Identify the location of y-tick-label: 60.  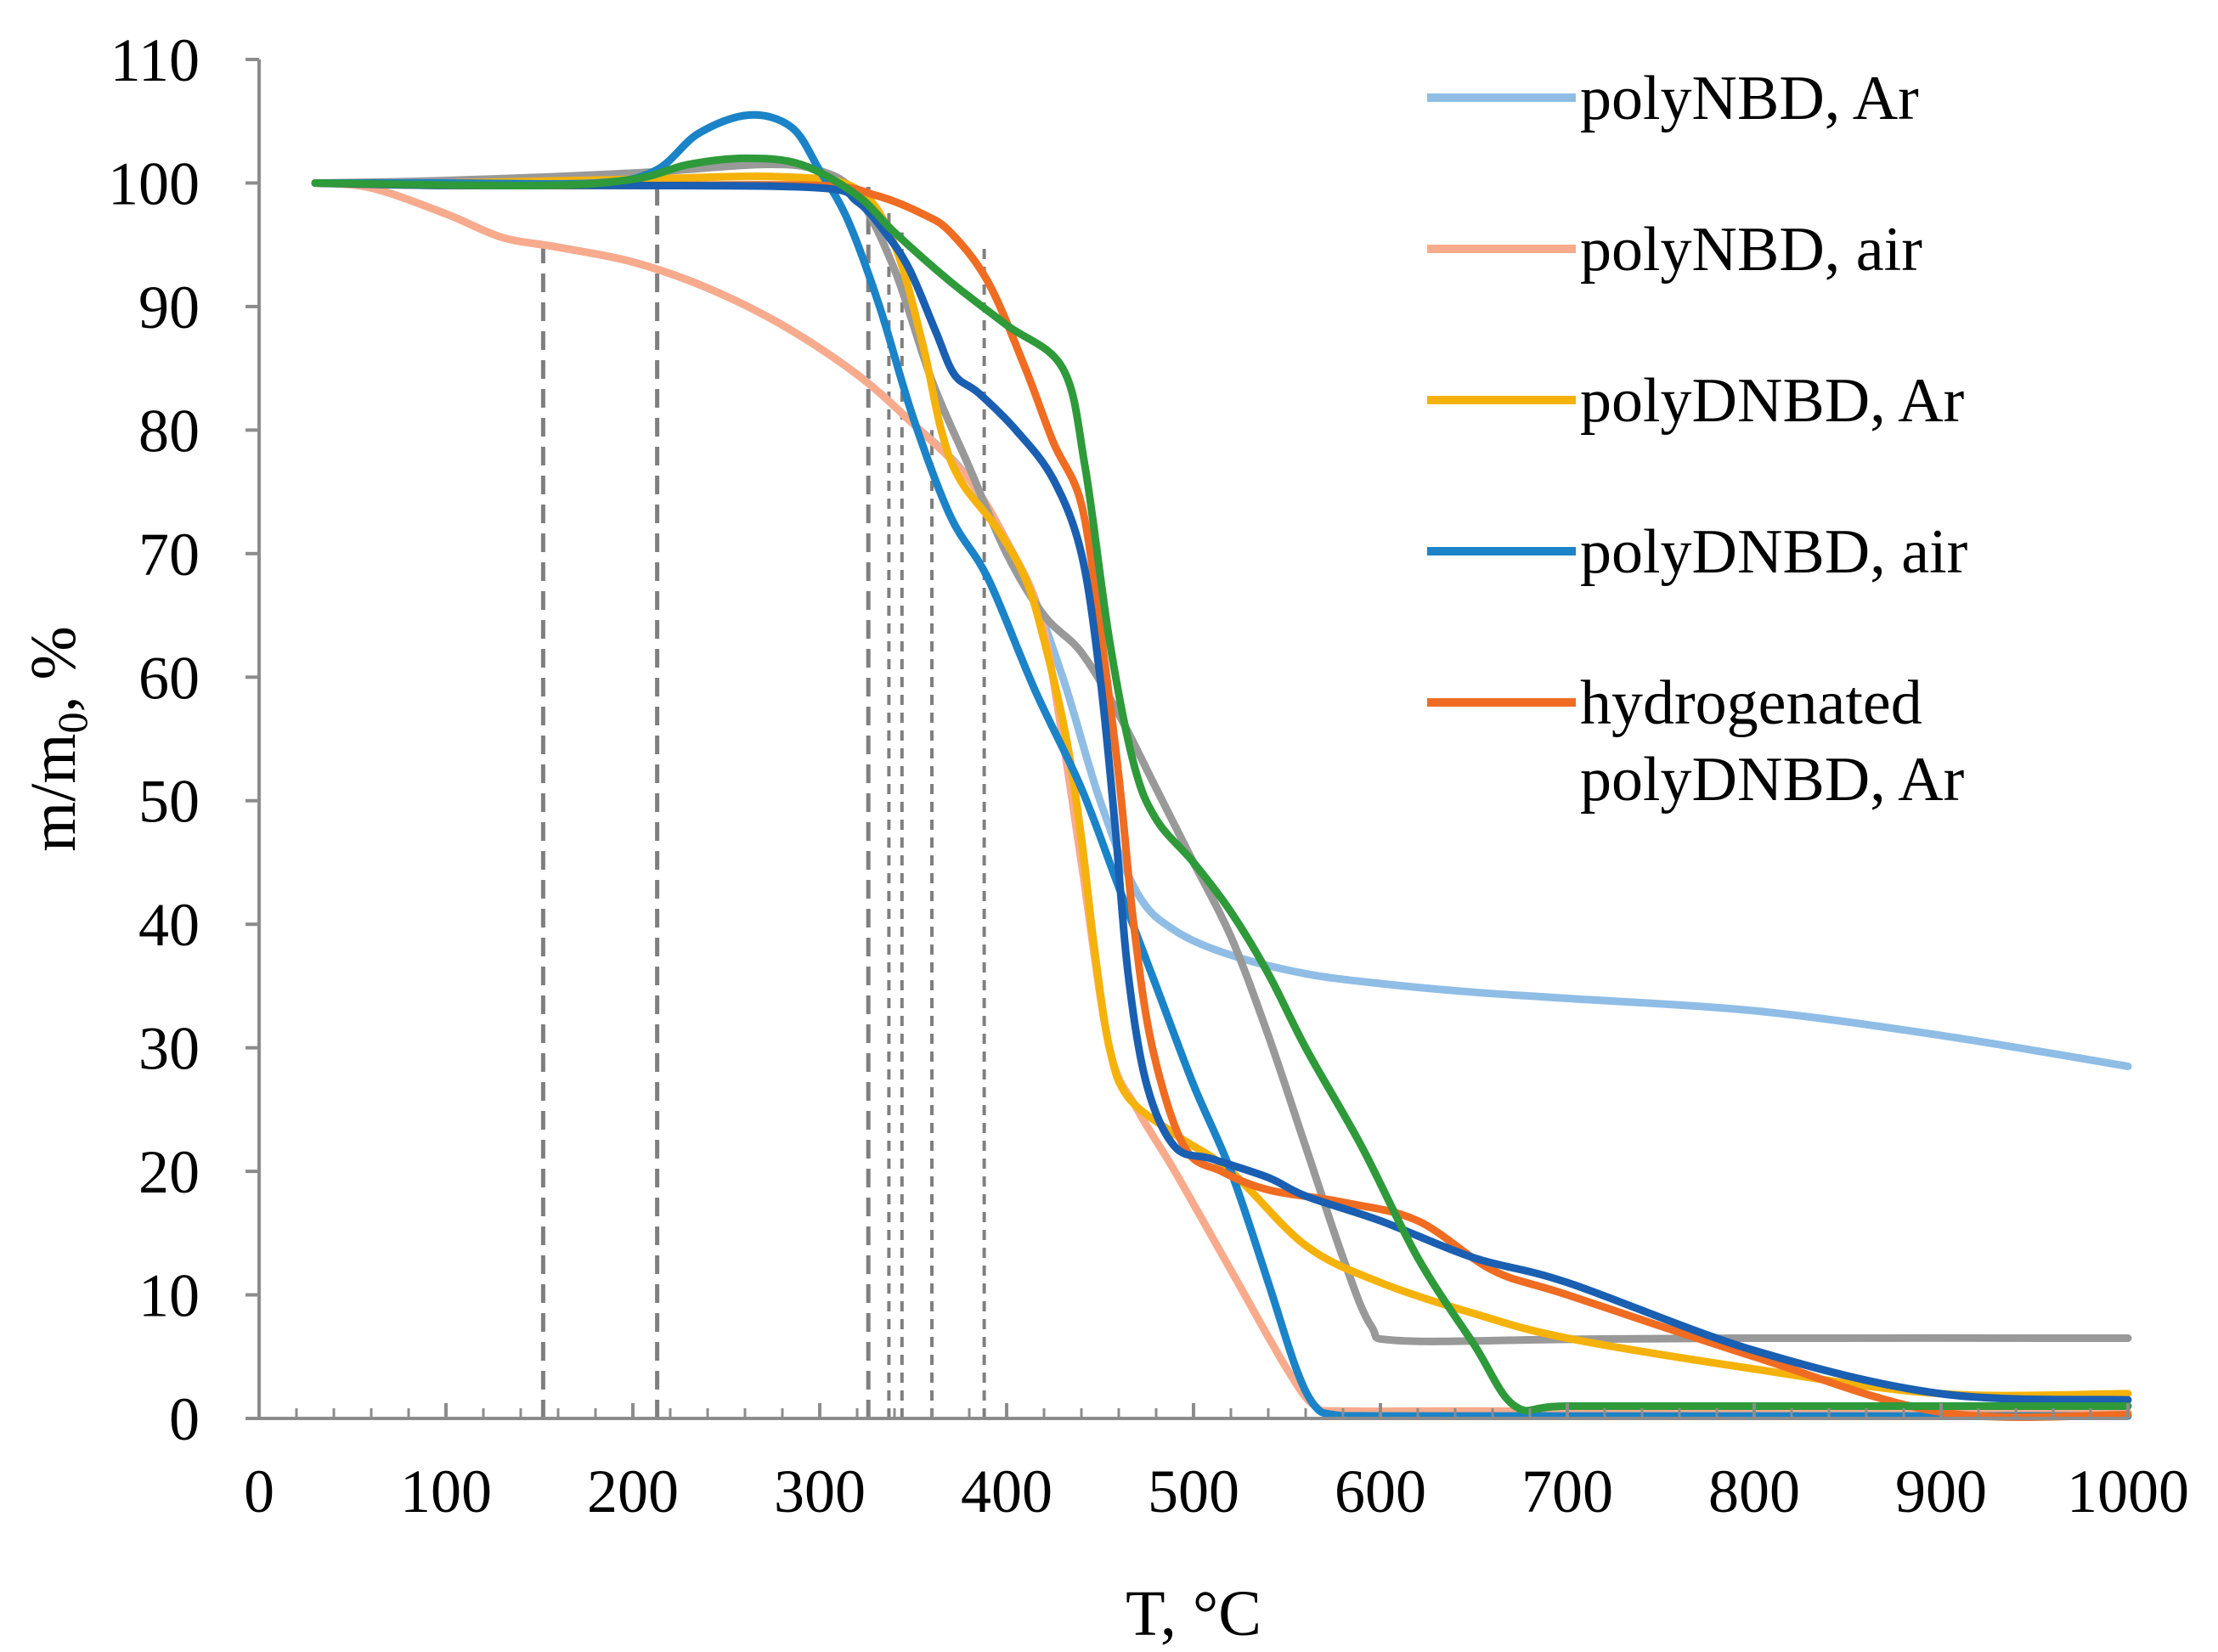
(169, 678).